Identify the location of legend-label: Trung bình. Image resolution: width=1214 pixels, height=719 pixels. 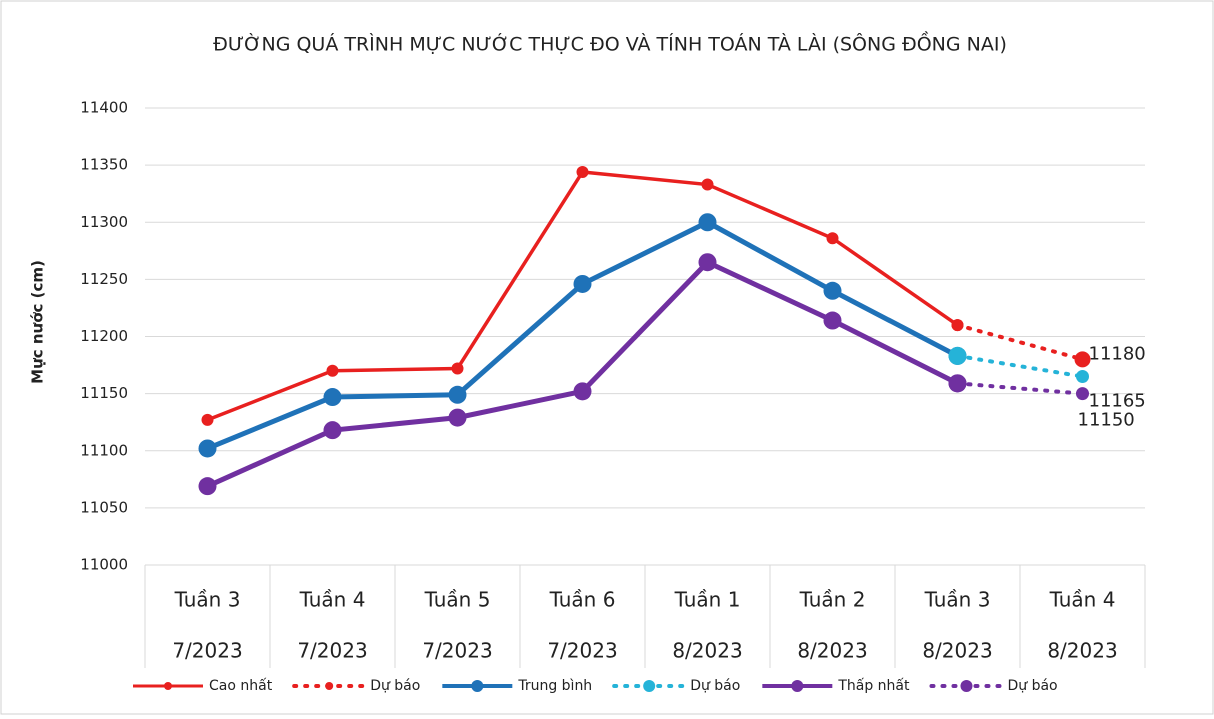
(554, 686).